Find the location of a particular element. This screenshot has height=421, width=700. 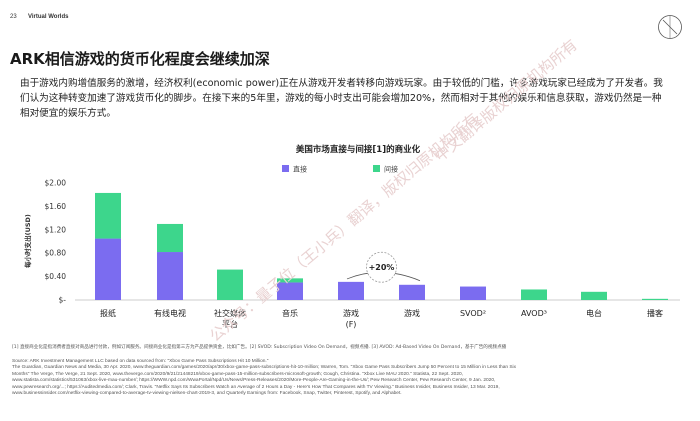

y-tick-label: $0.80 is located at coordinates (56, 253).